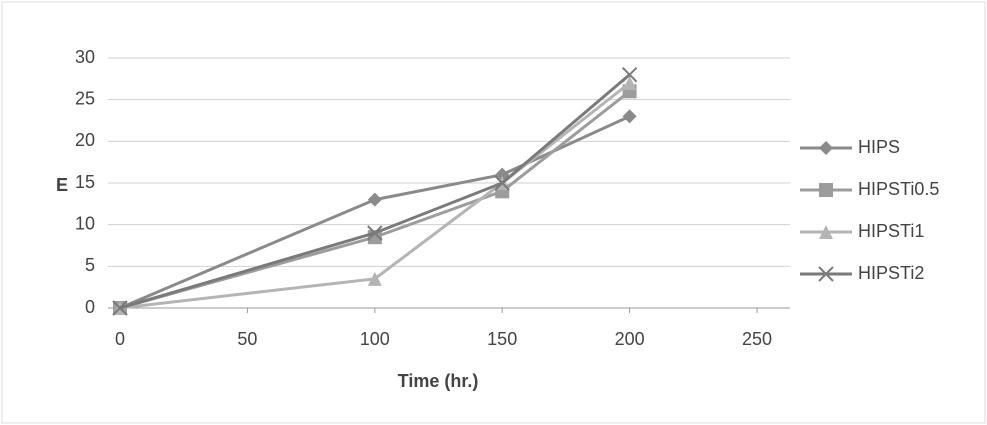  I want to click on y-tick-label: 30, so click(85, 57).